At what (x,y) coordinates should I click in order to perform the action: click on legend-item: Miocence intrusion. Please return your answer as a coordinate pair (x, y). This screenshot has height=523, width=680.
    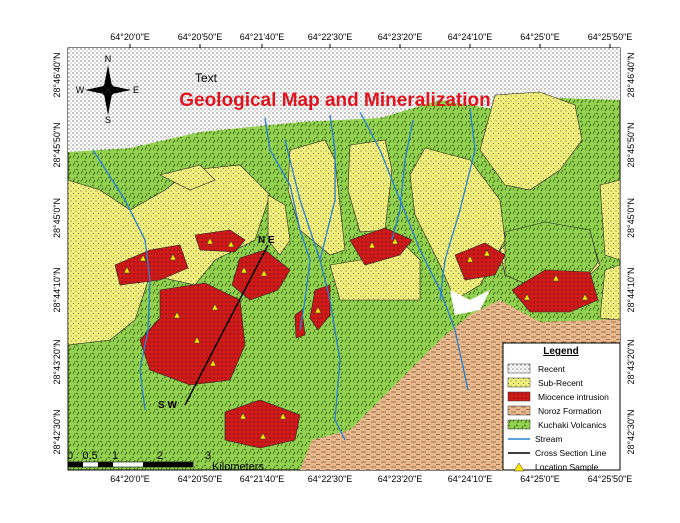
    Looking at the image, I should click on (573, 397).